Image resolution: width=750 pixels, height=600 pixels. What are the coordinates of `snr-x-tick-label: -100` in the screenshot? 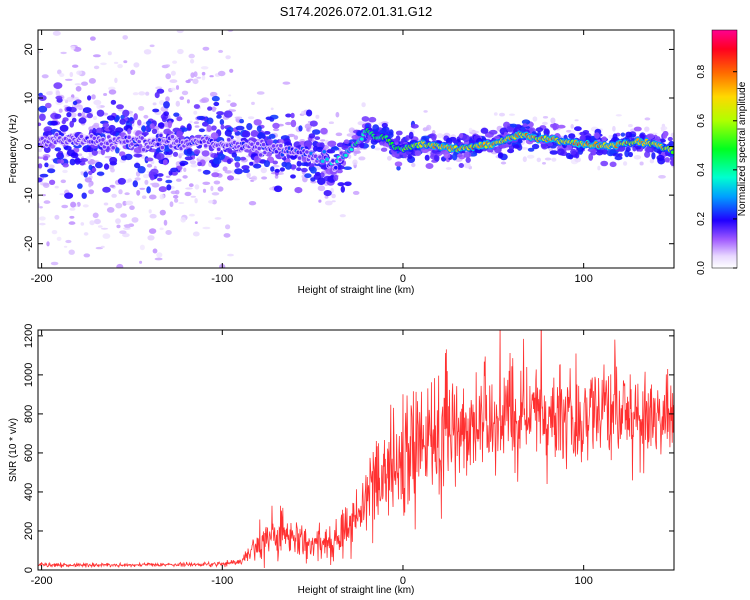 It's located at (222, 581).